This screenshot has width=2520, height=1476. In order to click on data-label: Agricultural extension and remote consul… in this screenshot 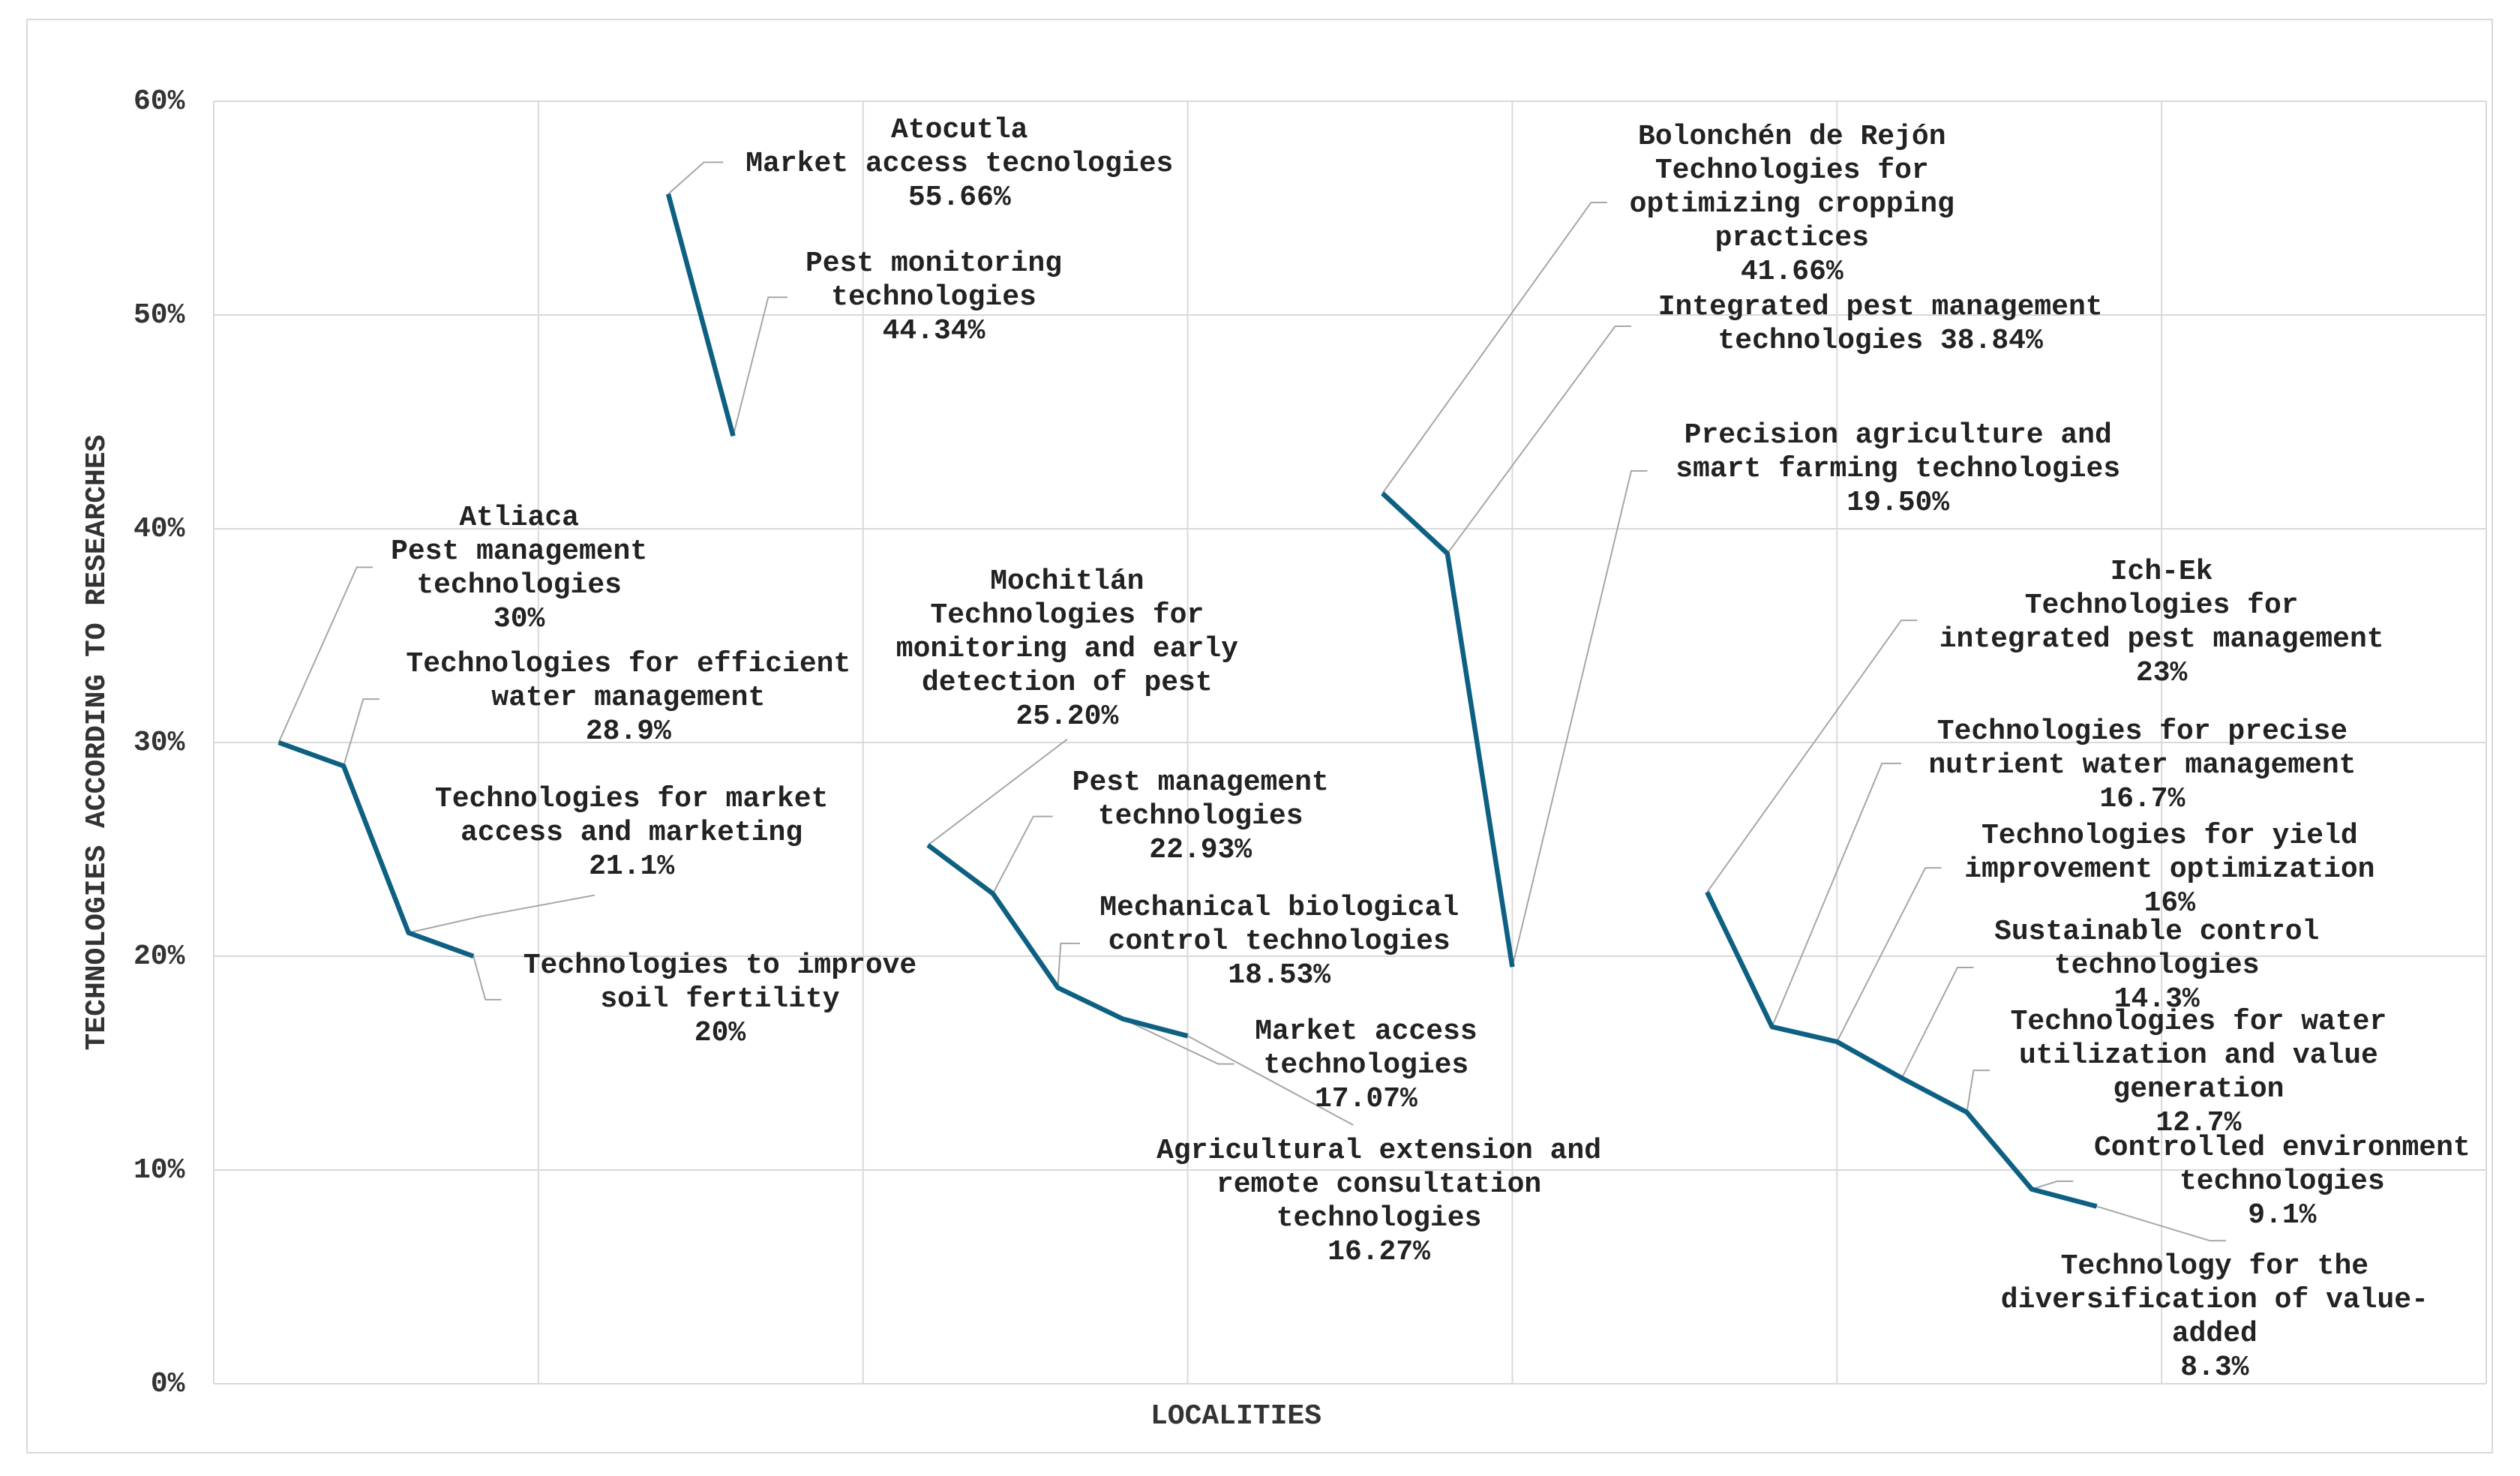, I will do `click(1379, 1201)`.